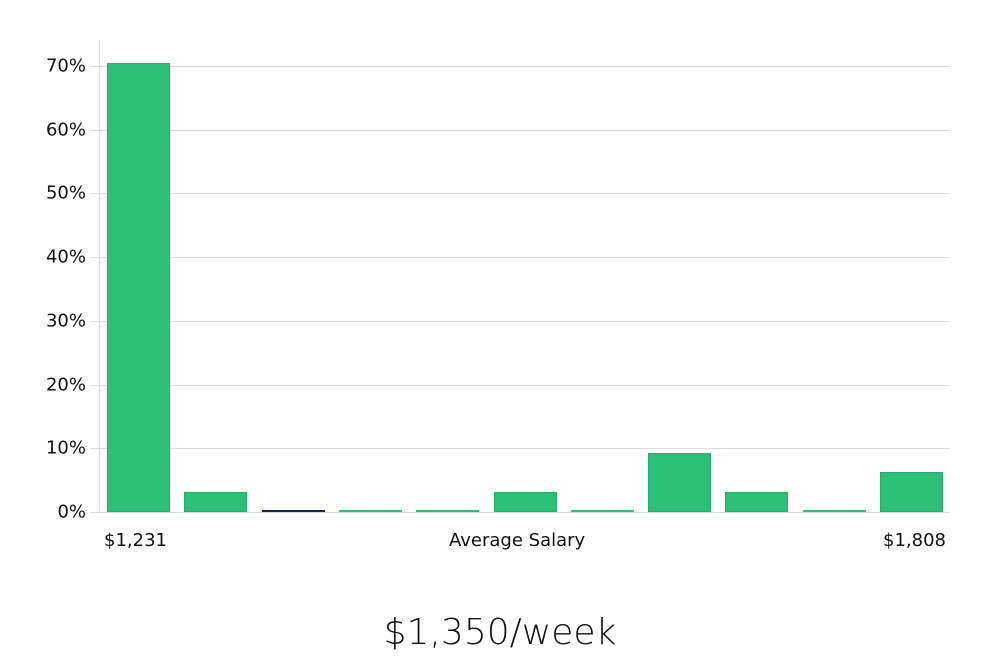 This screenshot has height=660, width=1000. Describe the element at coordinates (65, 66) in the screenshot. I see `y-tick-label: 70%` at that location.